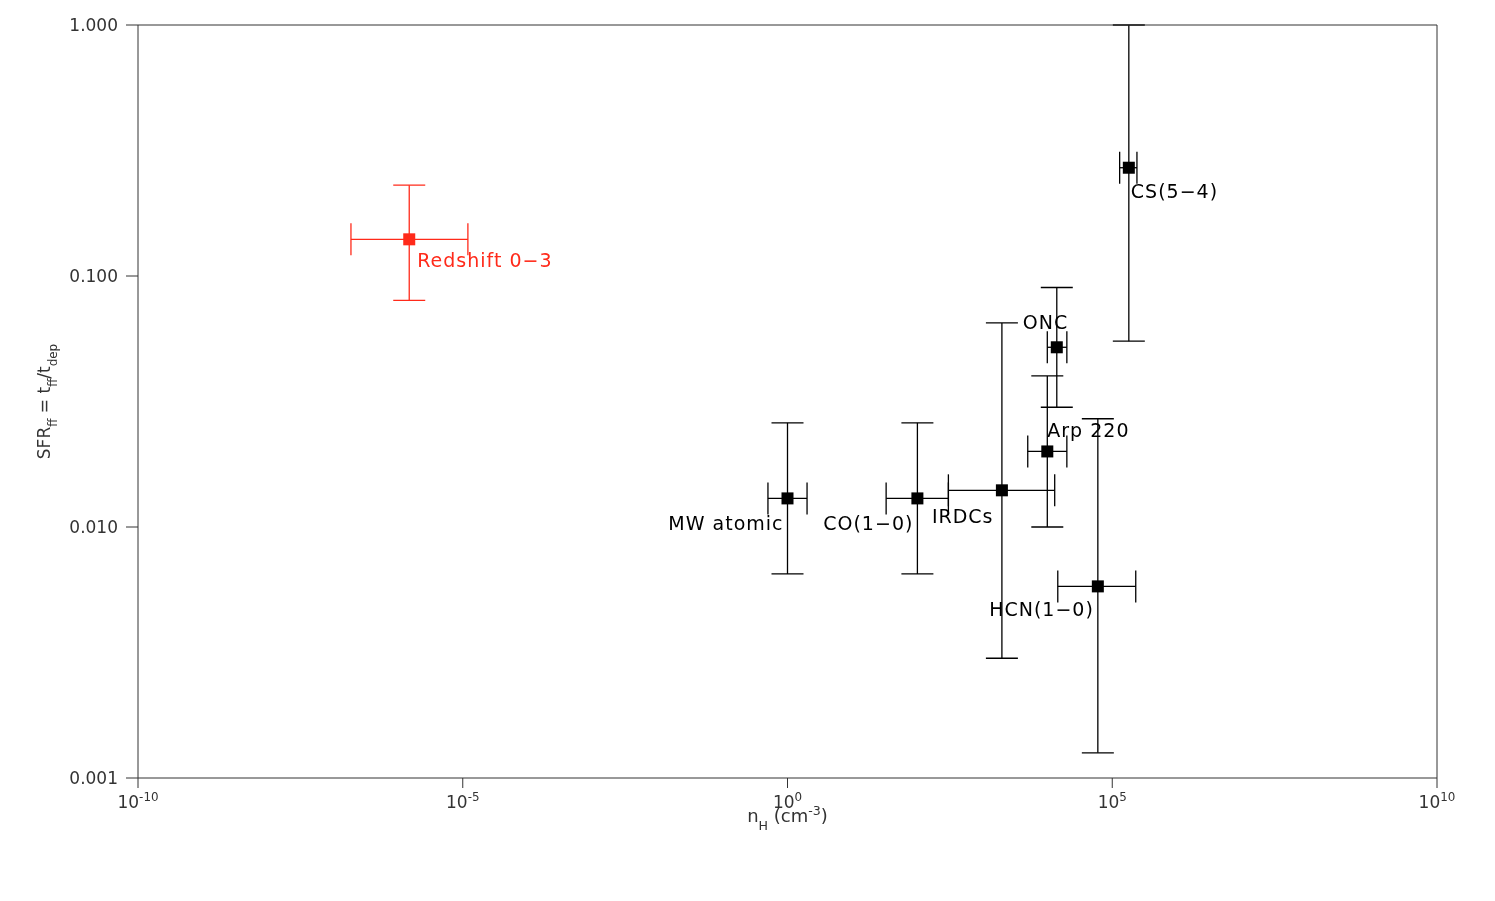 The width and height of the screenshot is (1495, 901). What do you see at coordinates (1174, 190) in the screenshot?
I see `annotation: CS(5−4)` at bounding box center [1174, 190].